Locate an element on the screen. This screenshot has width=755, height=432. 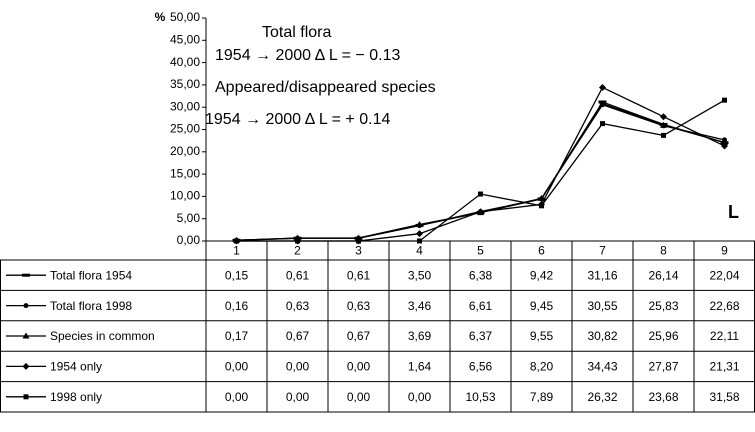
table-cell: 30,82 is located at coordinates (602, 336).